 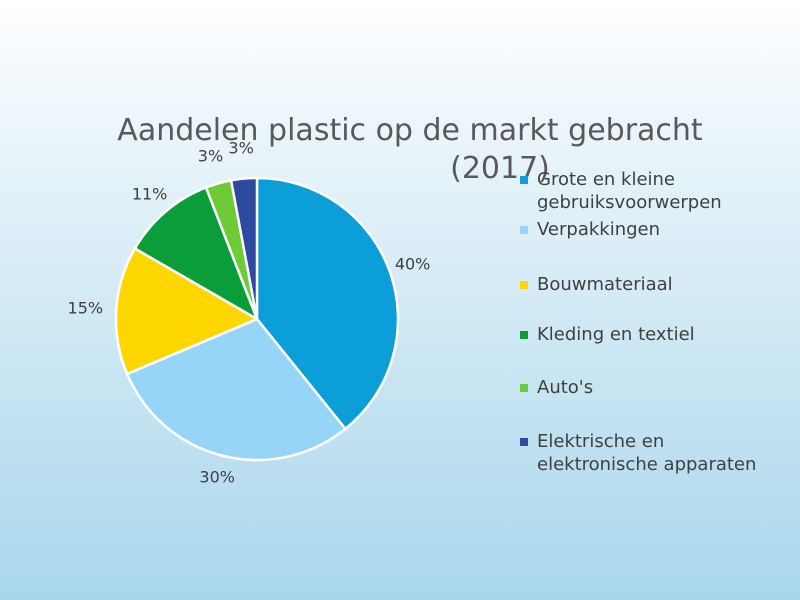 I want to click on legend-label: Bouwmateriaal, so click(x=605, y=284).